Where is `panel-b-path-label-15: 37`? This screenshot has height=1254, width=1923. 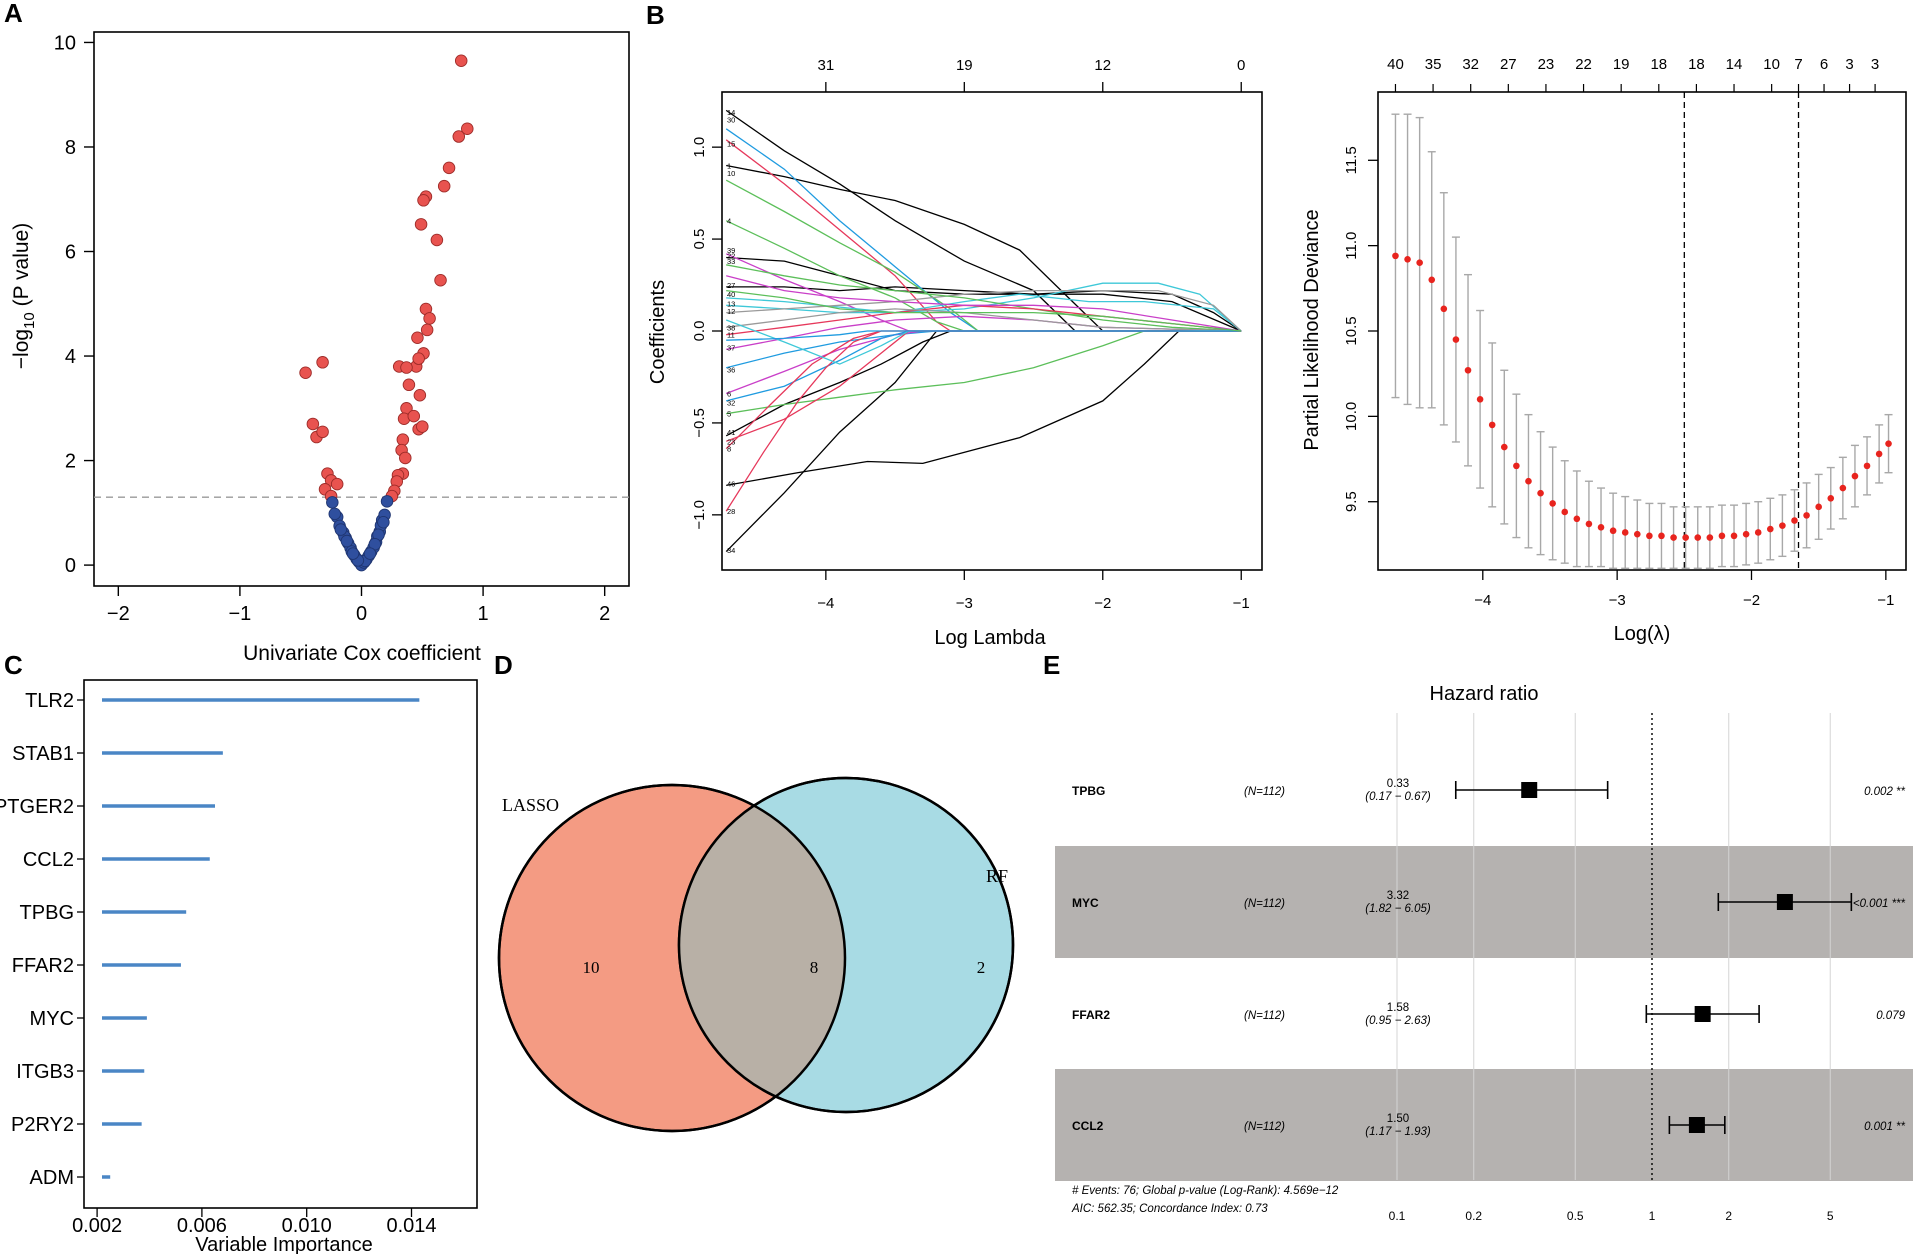
panel-b-path-label-15: 37 is located at coordinates (731, 348).